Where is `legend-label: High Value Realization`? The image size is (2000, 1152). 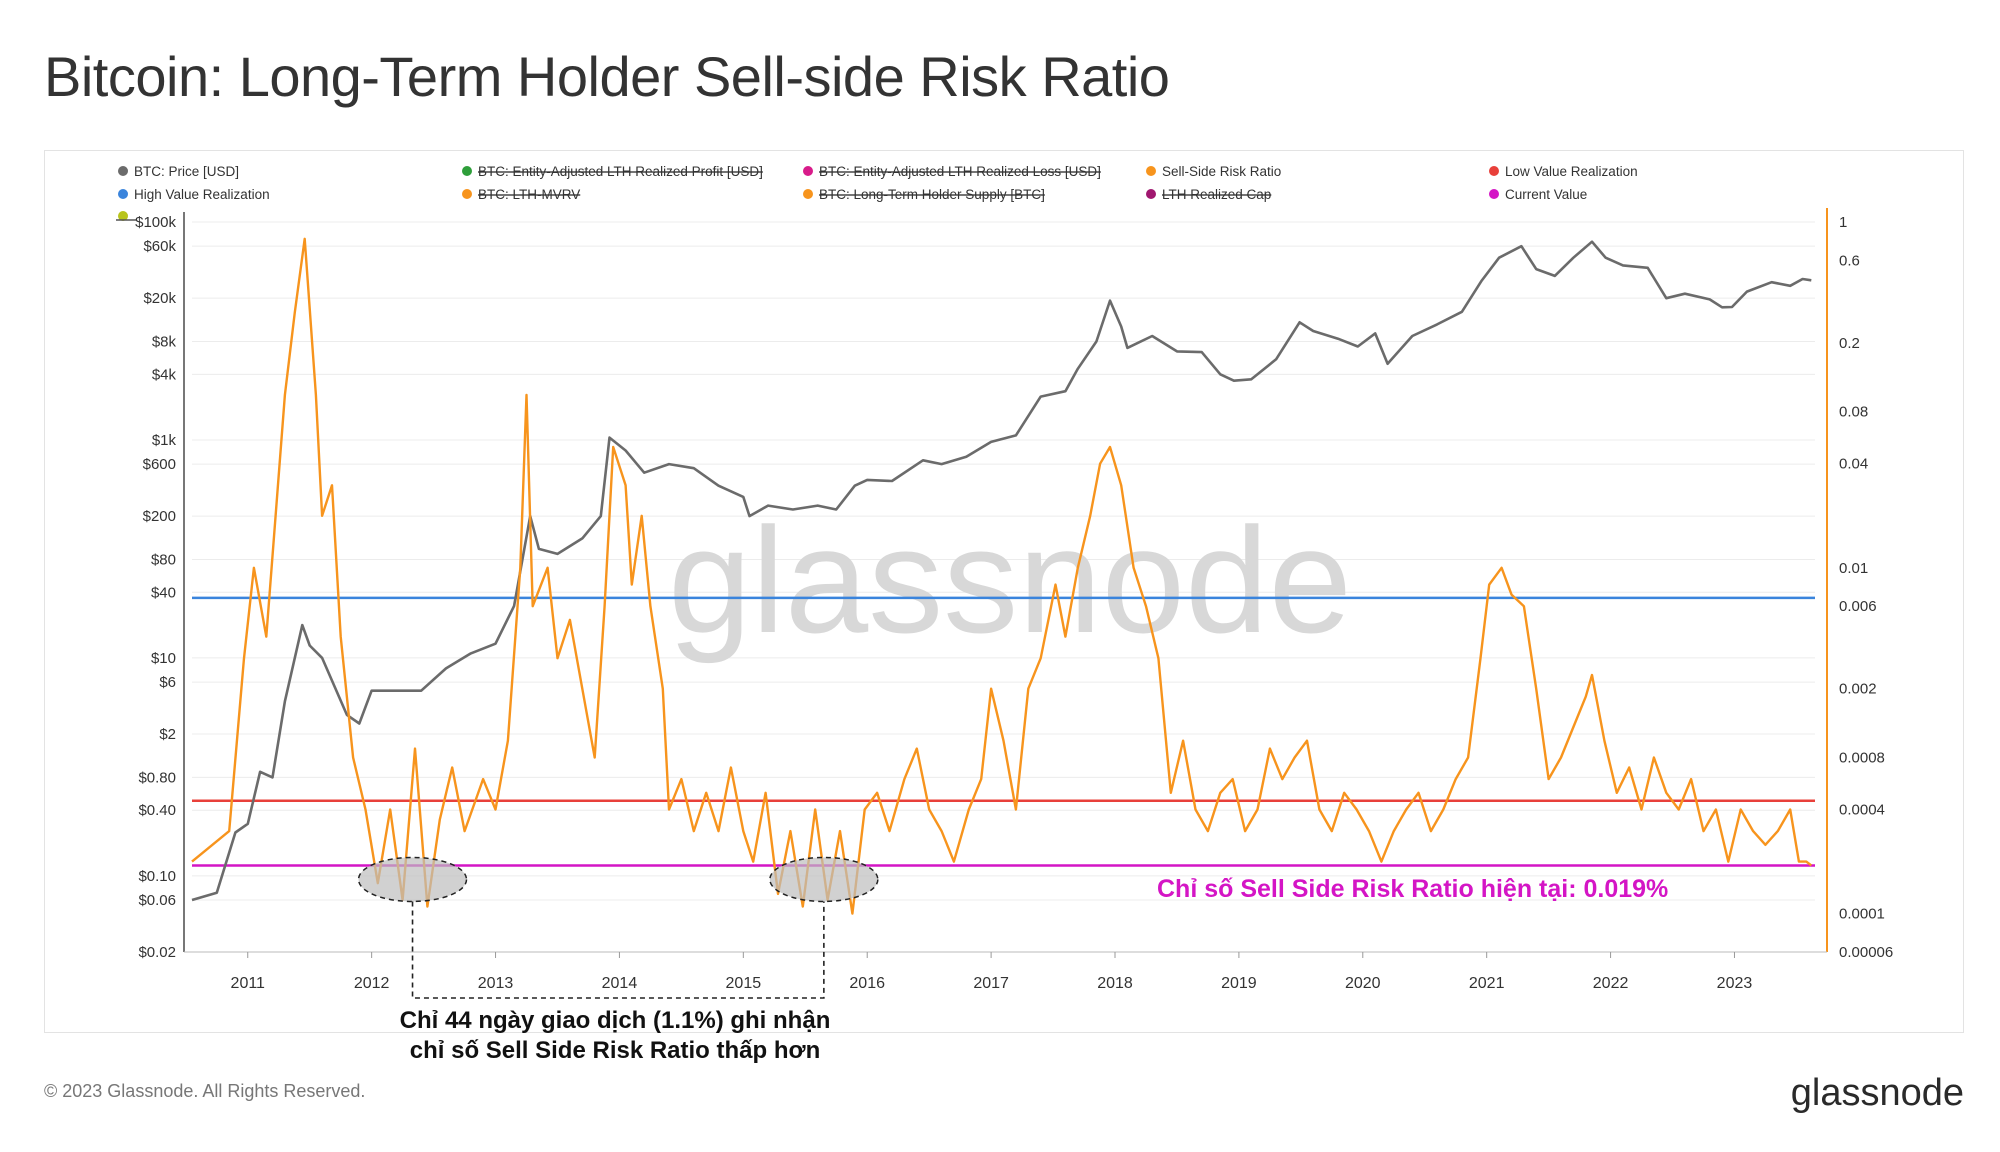
legend-label: High Value Realization is located at coordinates (202, 194).